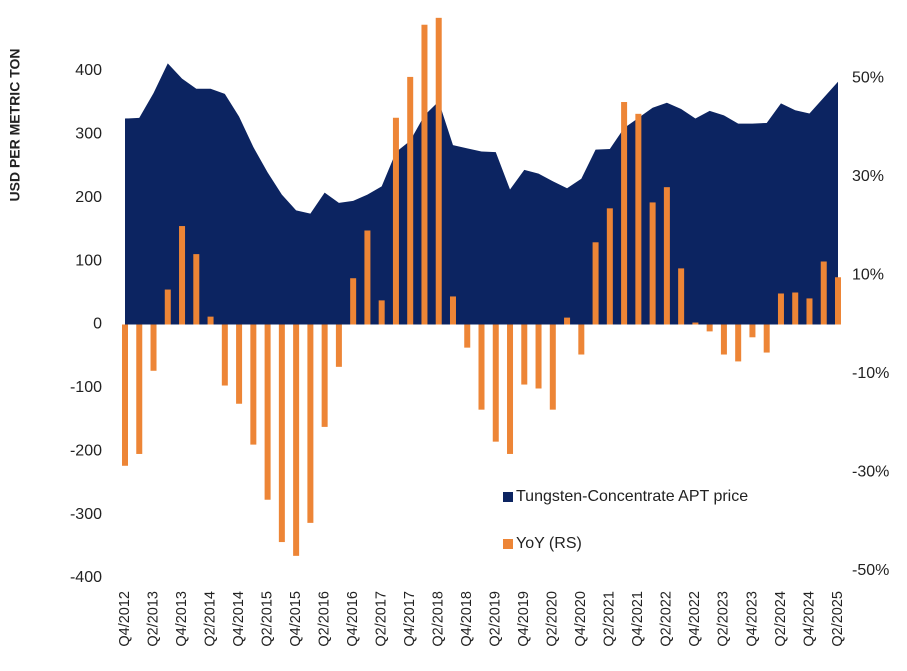 This screenshot has height=671, width=907. I want to click on y2-tick-label: -50%, so click(870, 570).